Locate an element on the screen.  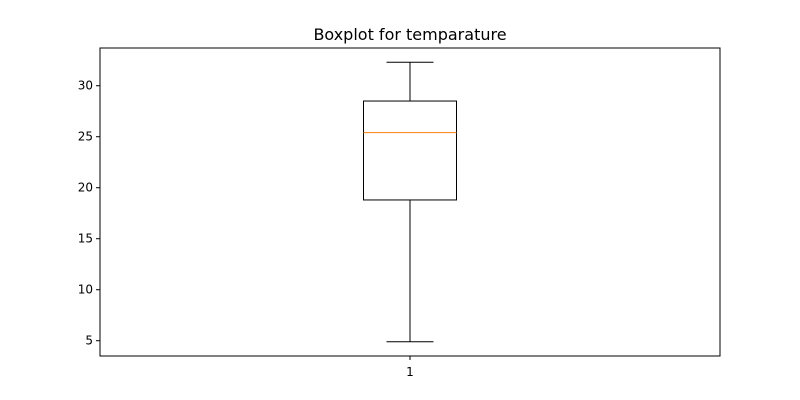
y-tick-label: 15 is located at coordinates (85, 239).